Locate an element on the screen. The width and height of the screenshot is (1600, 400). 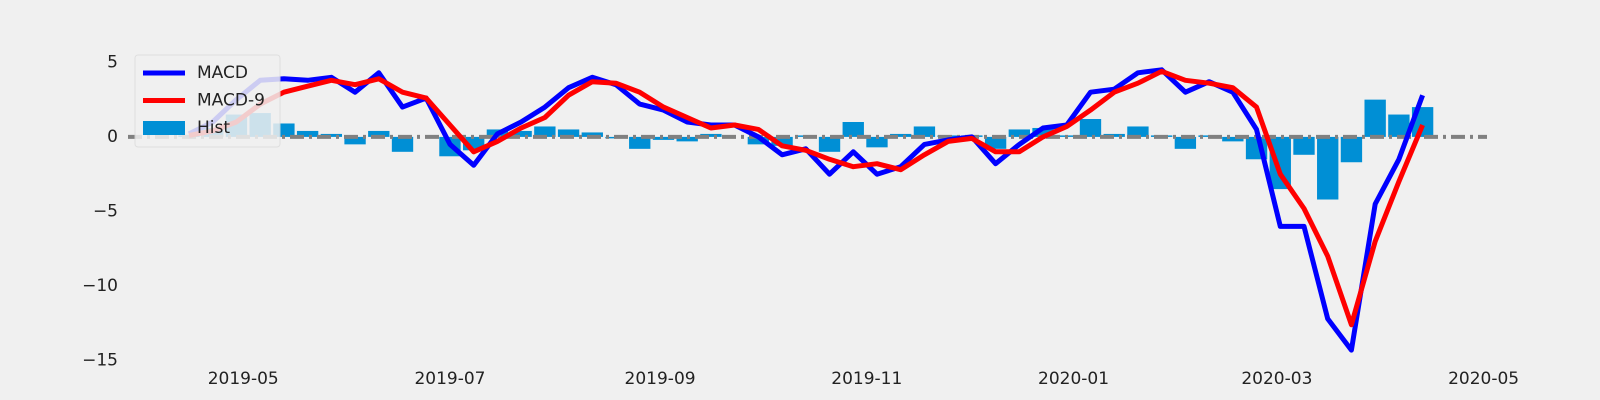
legend-label: MACD is located at coordinates (222, 73).